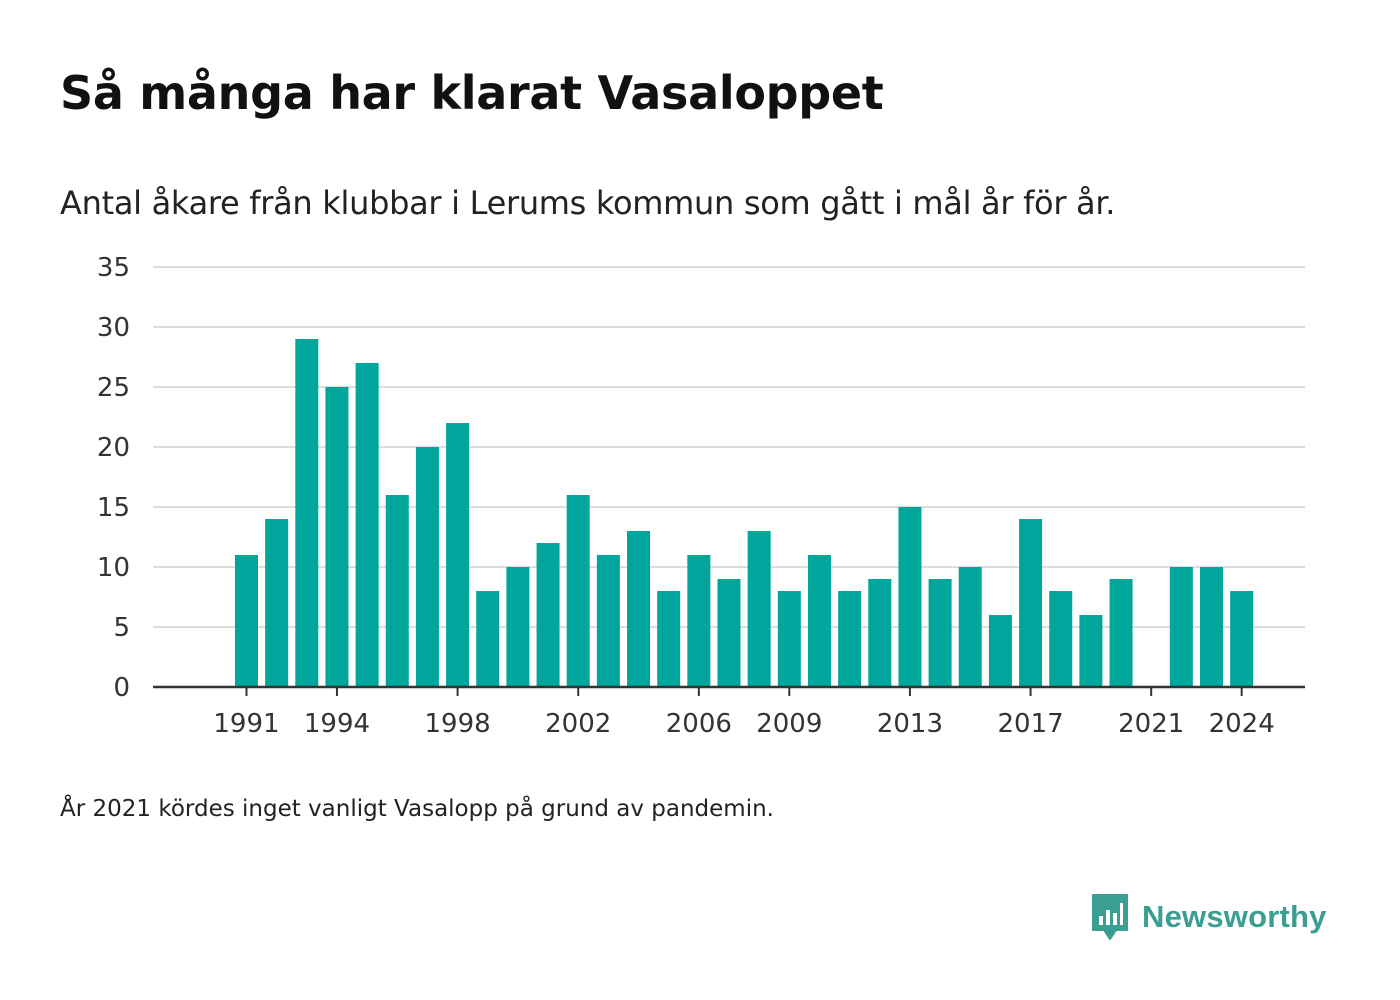 The image size is (1400, 1000). Describe the element at coordinates (458, 724) in the screenshot. I see `x-tick-label: 1998` at that location.